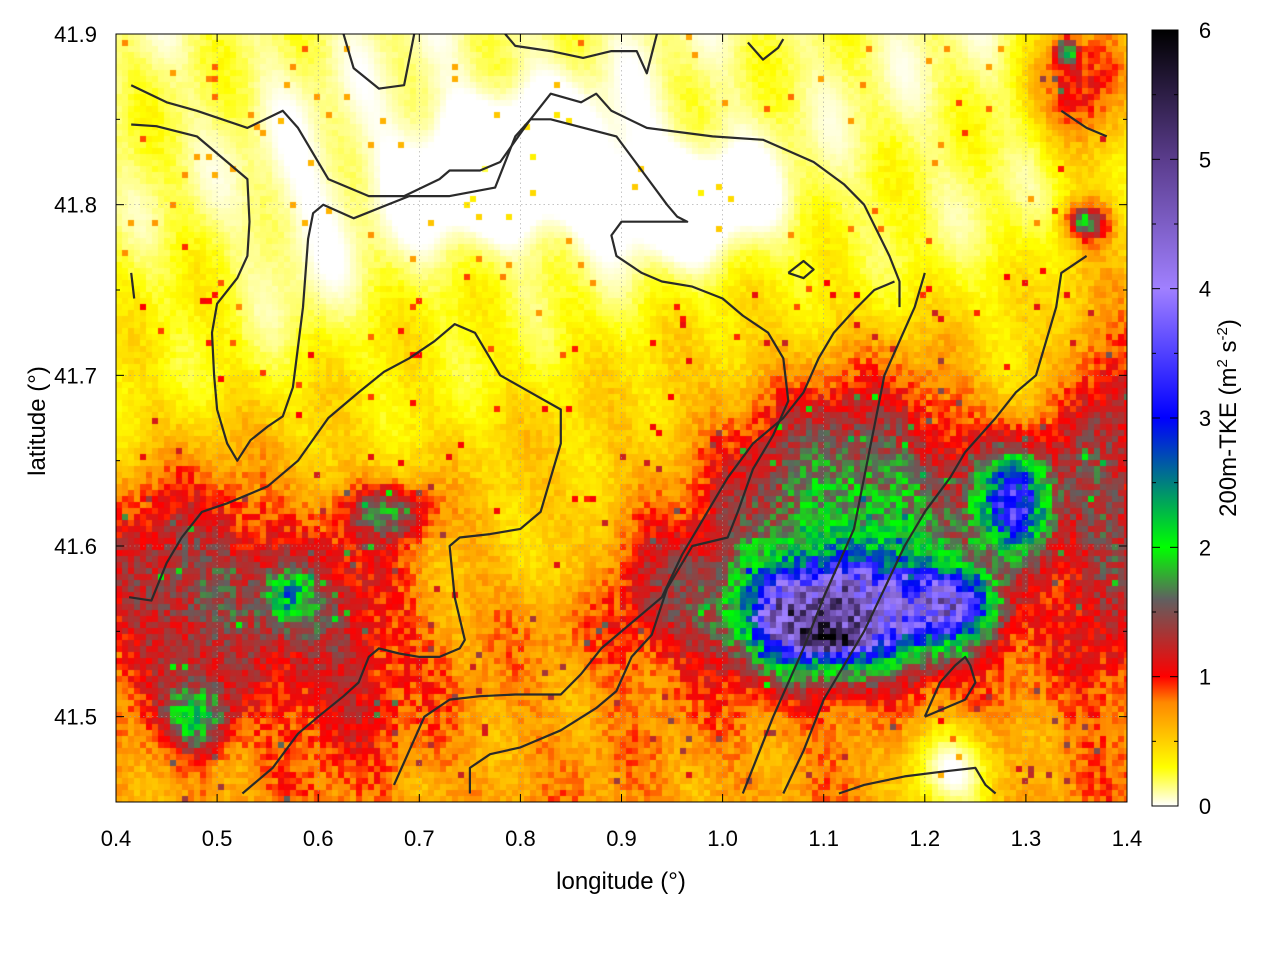 The image size is (1280, 960). Describe the element at coordinates (621, 838) in the screenshot. I see `x-tick-label: 0.9` at that location.